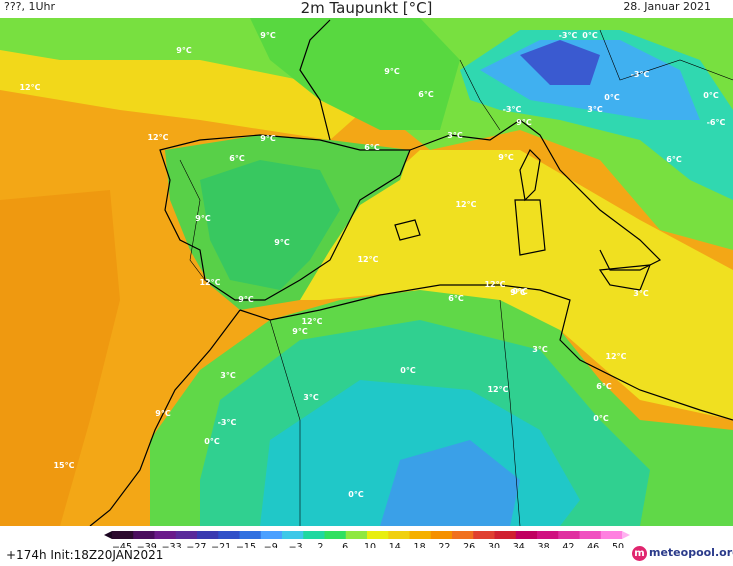 The width and height of the screenshot is (733, 566). I want to click on colorbar-tick-label: −27, so click(196, 545).